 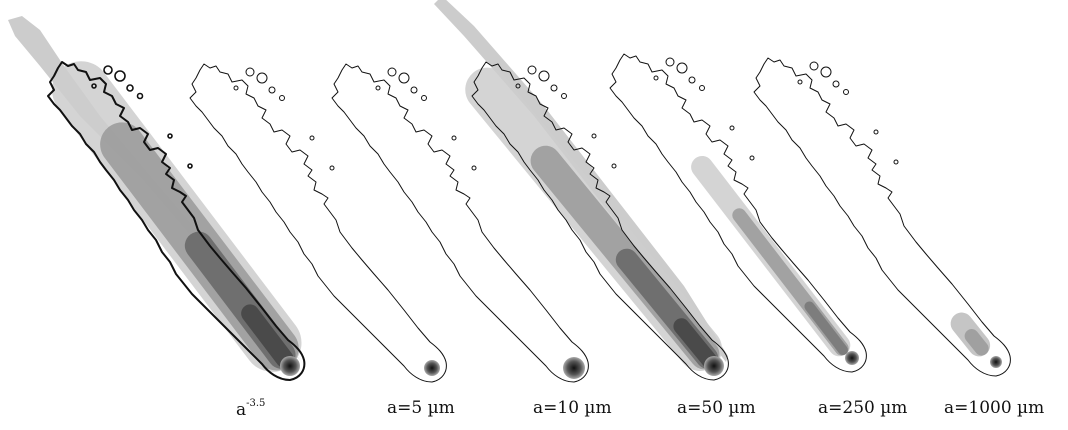 I want to click on panel-label-a5: a=5 µm, so click(x=421, y=408).